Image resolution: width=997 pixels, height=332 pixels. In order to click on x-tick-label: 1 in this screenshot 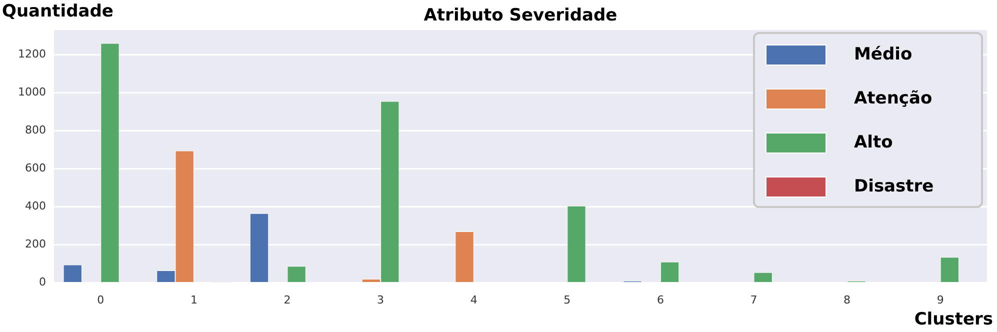, I will do `click(194, 299)`.